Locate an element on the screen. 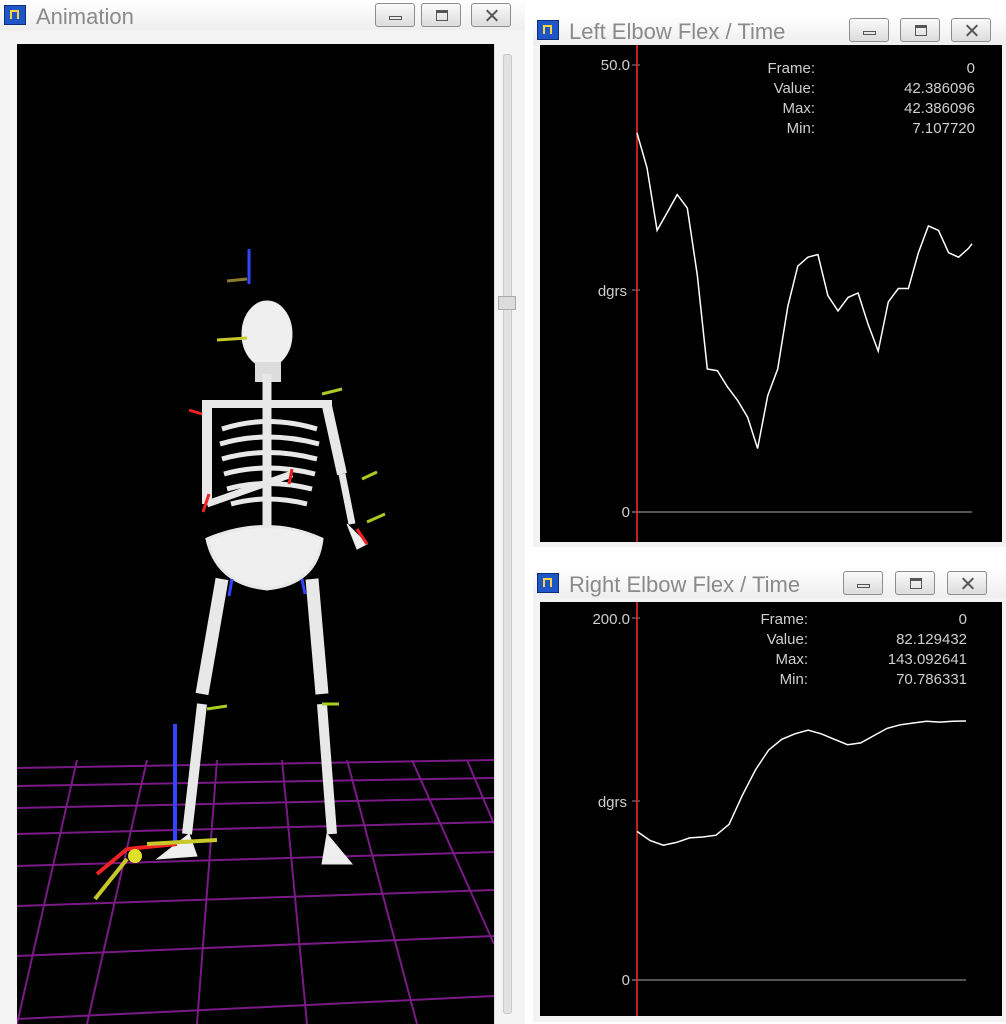 The width and height of the screenshot is (1006, 1024). left-elbow-title: Left Elbow Flex / Time is located at coordinates (677, 31).